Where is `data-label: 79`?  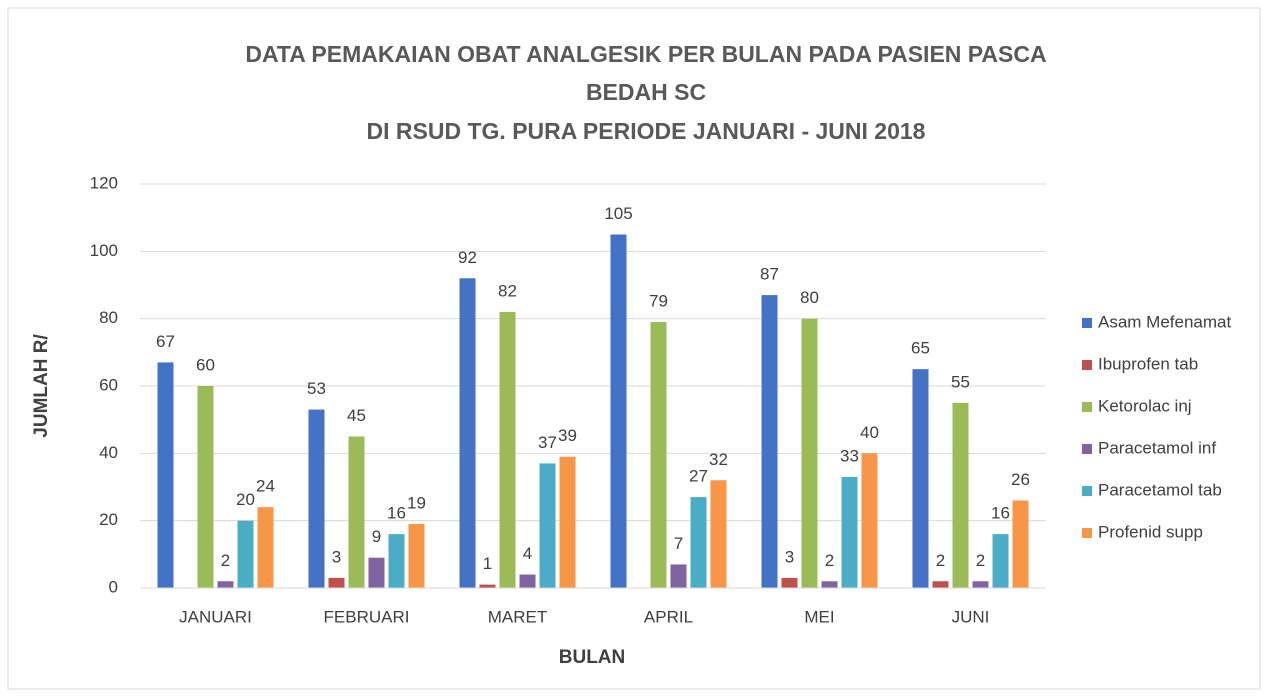
data-label: 79 is located at coordinates (658, 301).